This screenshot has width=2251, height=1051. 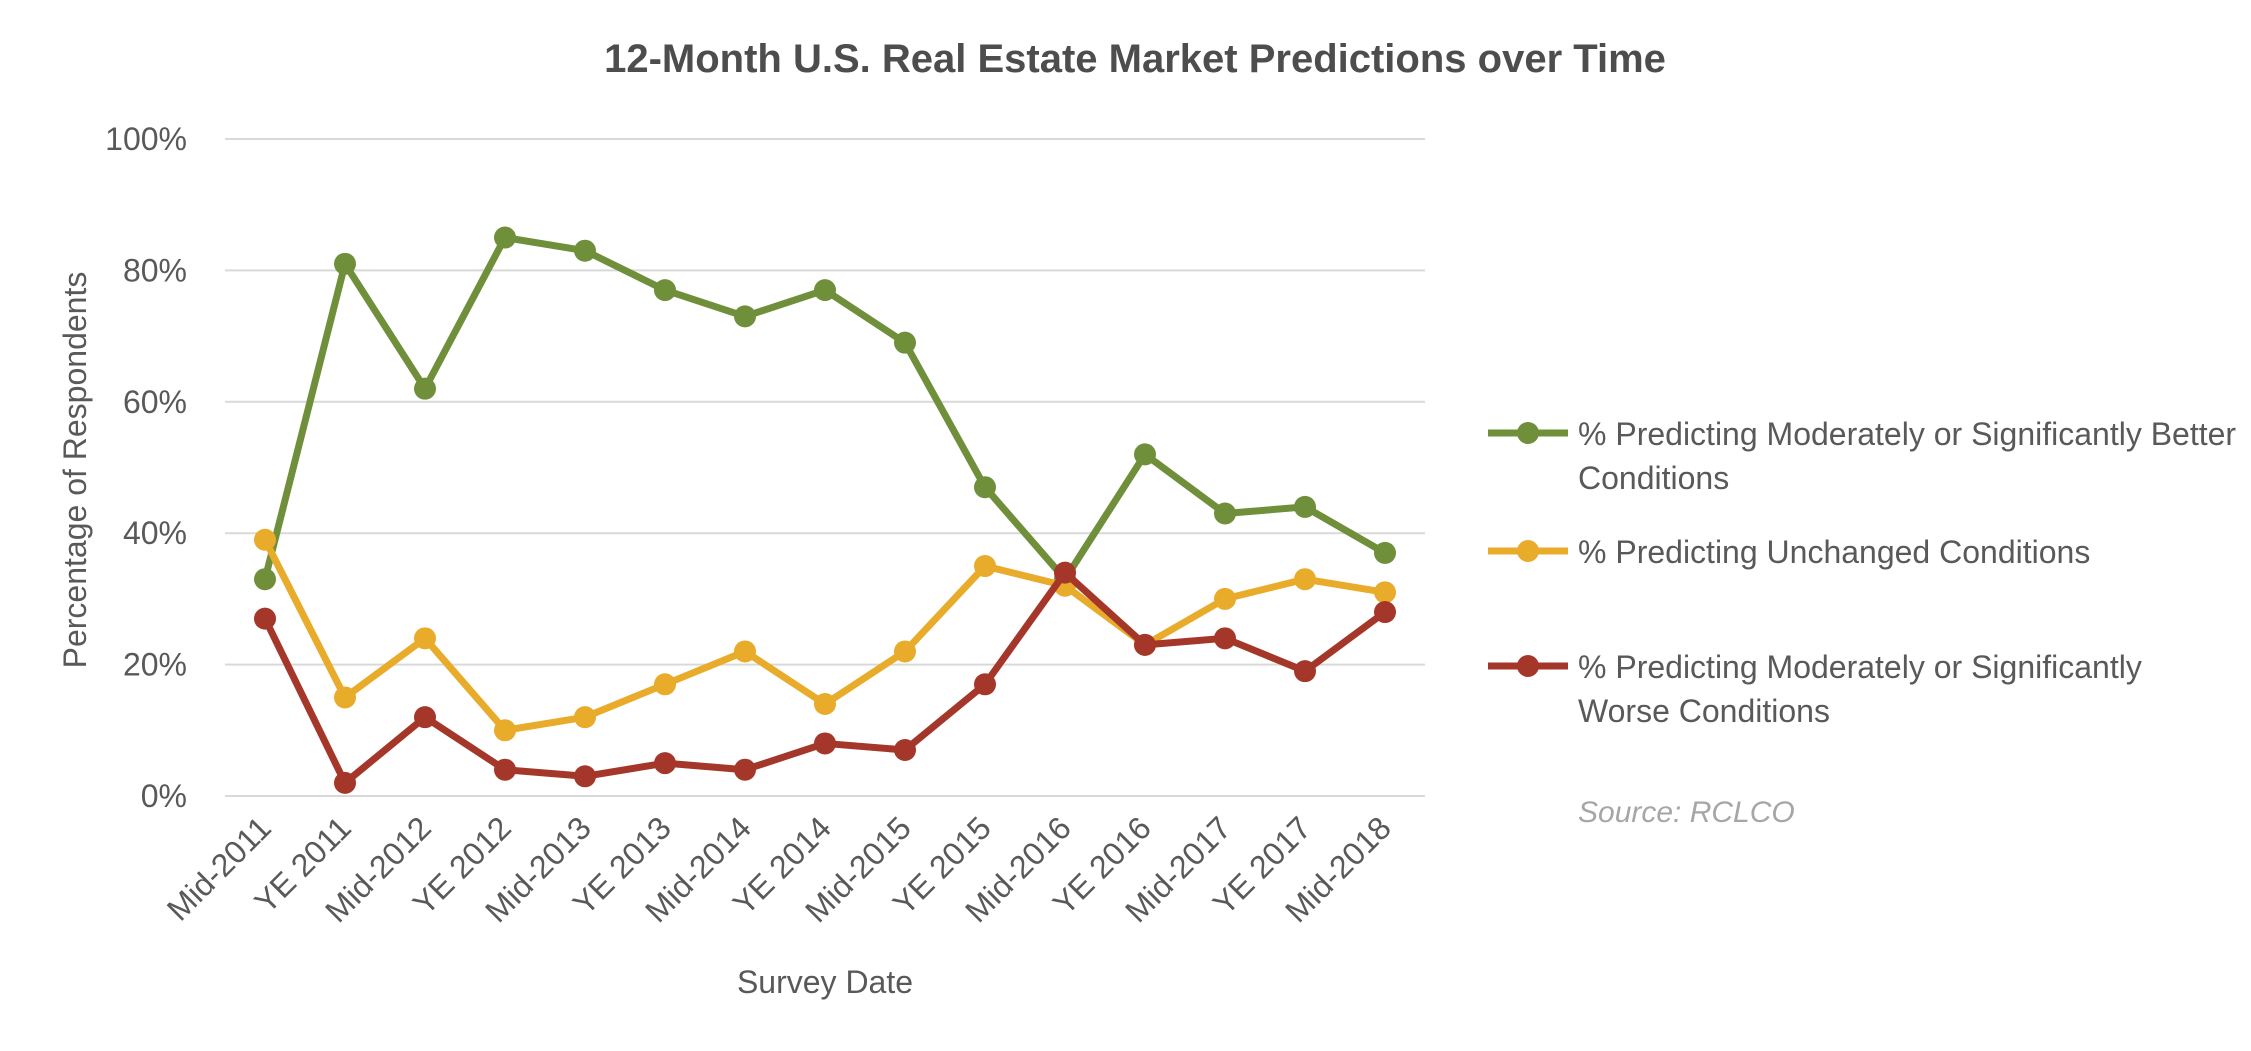 What do you see at coordinates (155, 665) in the screenshot?
I see `y-tick-label: 20%` at bounding box center [155, 665].